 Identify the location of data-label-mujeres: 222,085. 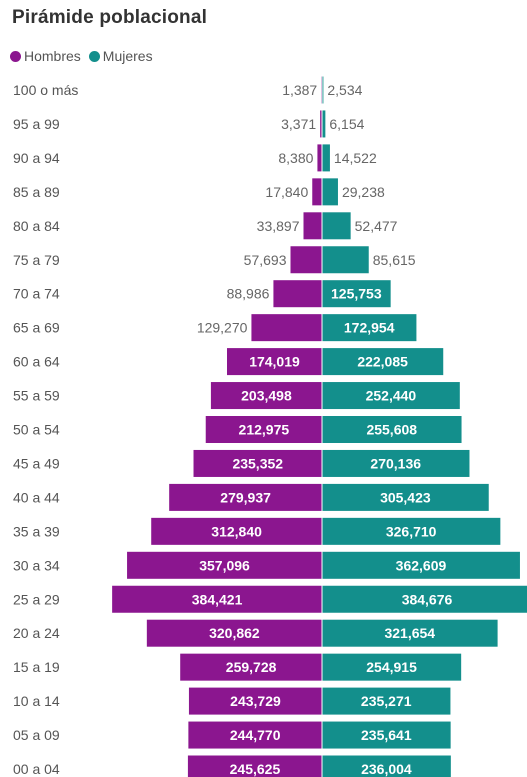
(382, 362).